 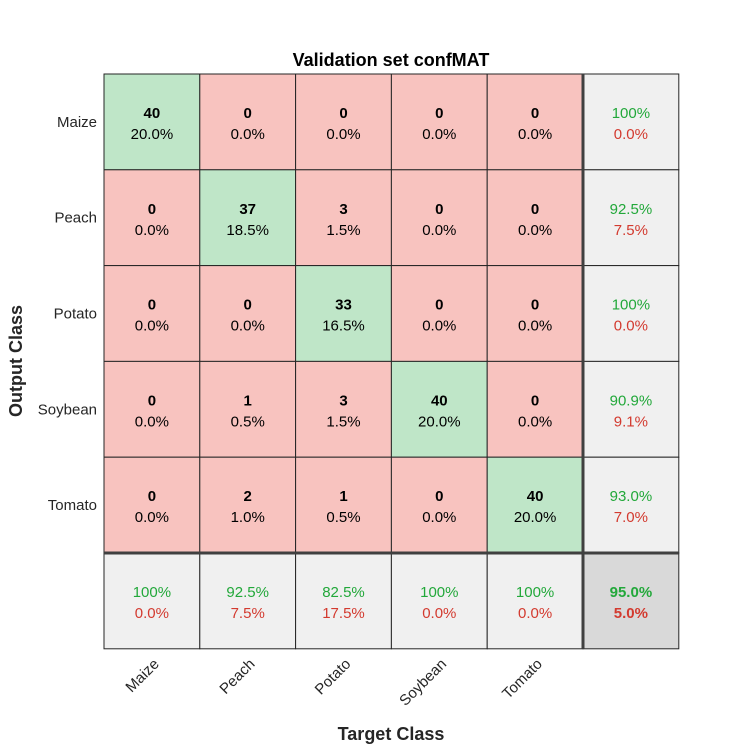 What do you see at coordinates (343, 326) in the screenshot?
I see `cell-percent: 16.5%` at bounding box center [343, 326].